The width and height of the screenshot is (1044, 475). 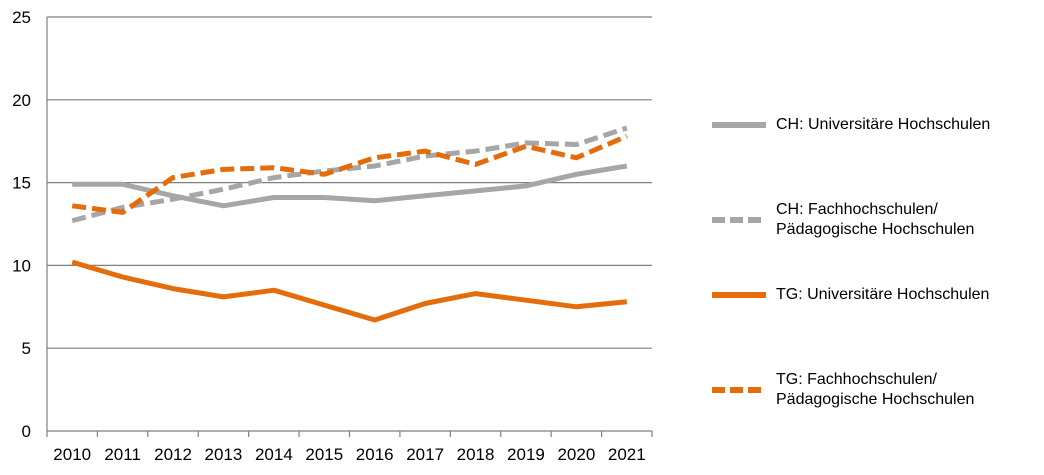 I want to click on legend-swatch-tg-fh, so click(x=739, y=390).